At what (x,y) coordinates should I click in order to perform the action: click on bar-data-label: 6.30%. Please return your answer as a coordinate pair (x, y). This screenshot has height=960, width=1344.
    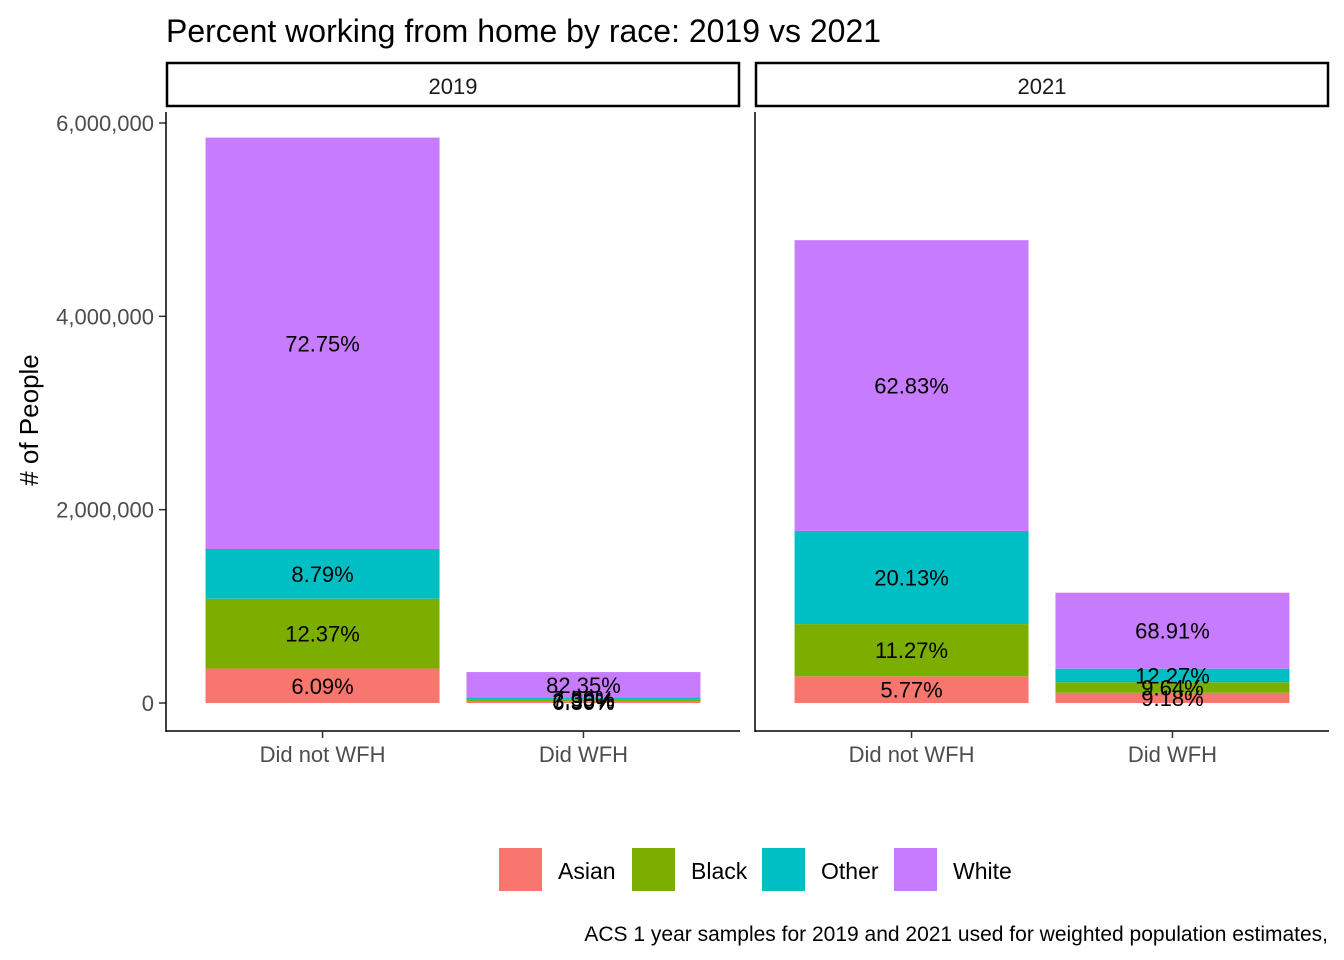
    Looking at the image, I should click on (583, 702).